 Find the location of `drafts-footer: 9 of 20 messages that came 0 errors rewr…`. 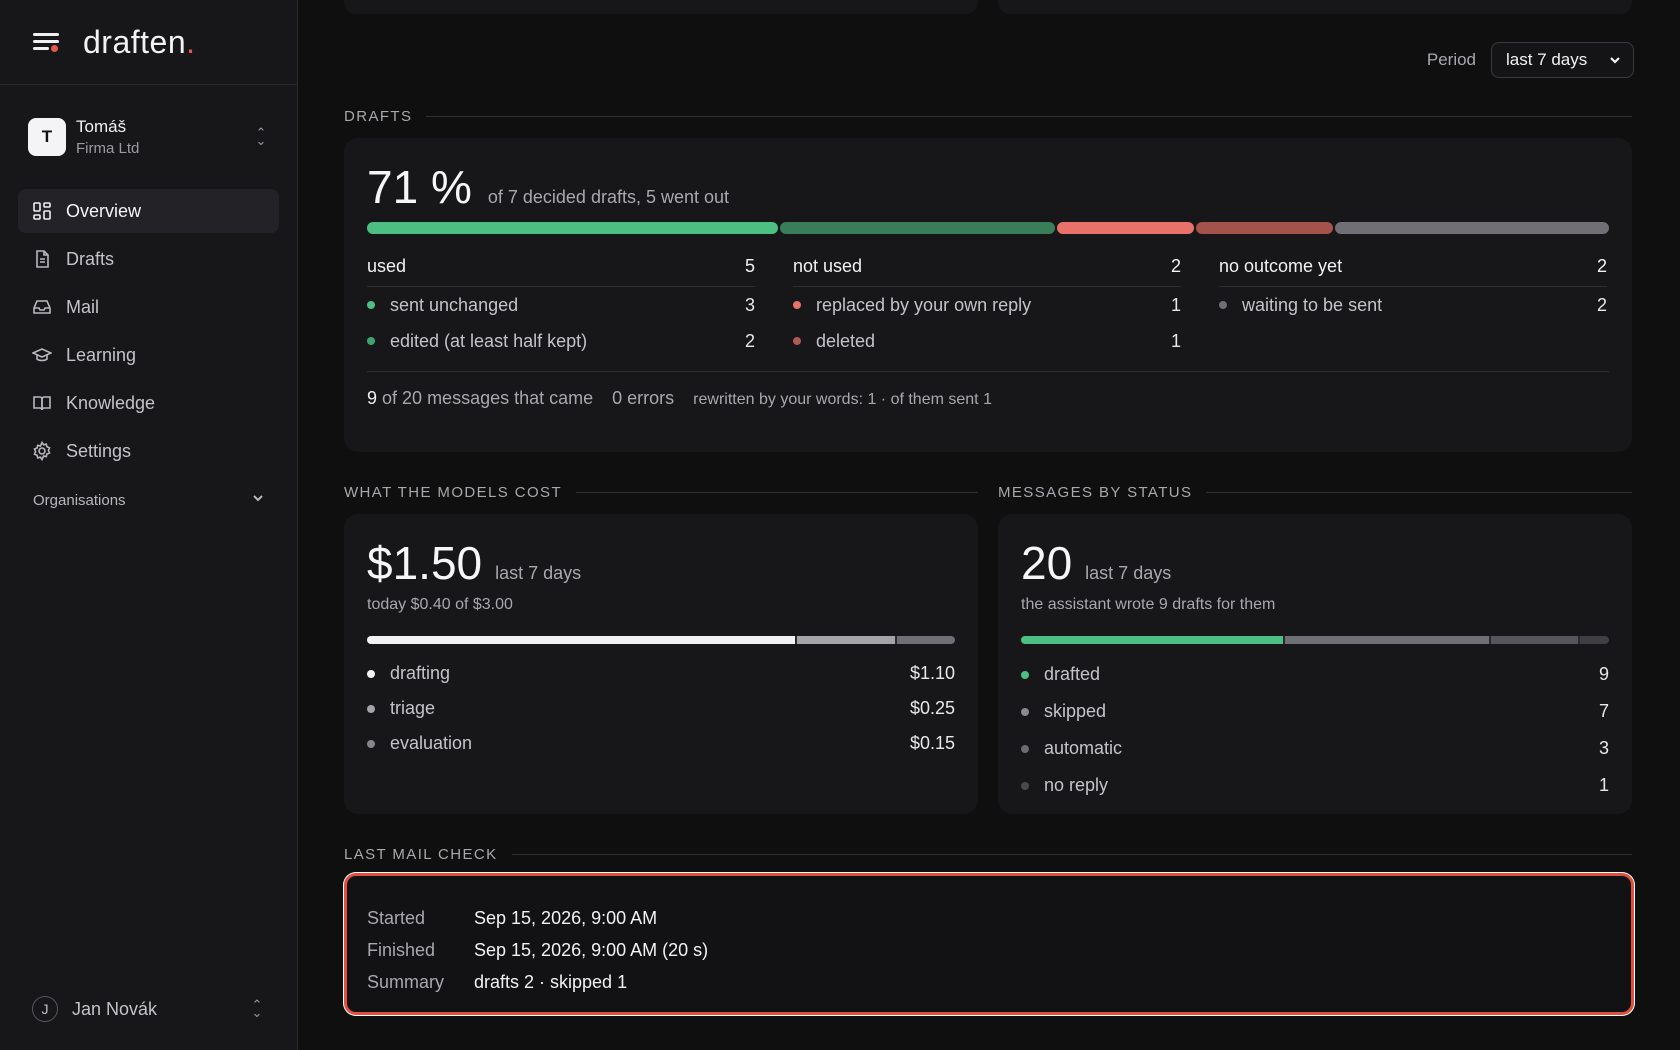

drafts-footer: 9 of 20 messages that came 0 errors rewr… is located at coordinates (988, 390).